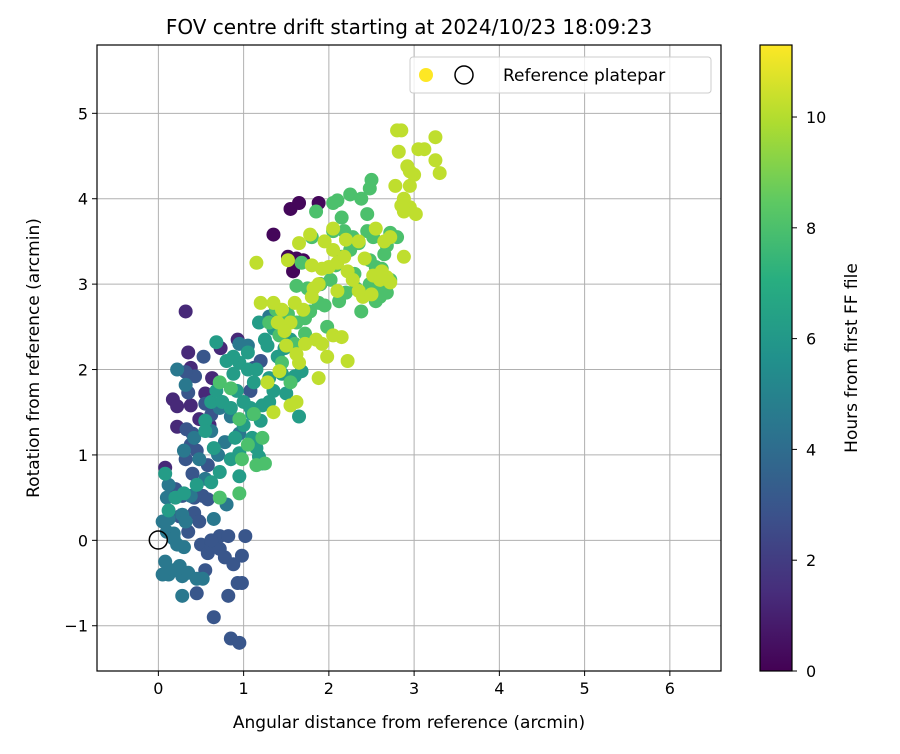  I want to click on y-tick-label: 5, so click(83, 113).